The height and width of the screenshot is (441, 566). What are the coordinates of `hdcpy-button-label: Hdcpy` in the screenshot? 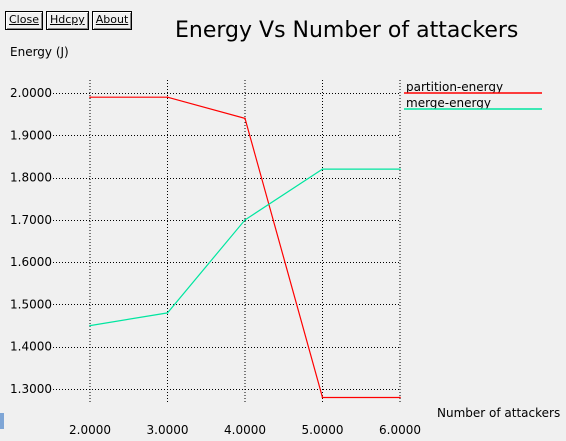 It's located at (67, 19).